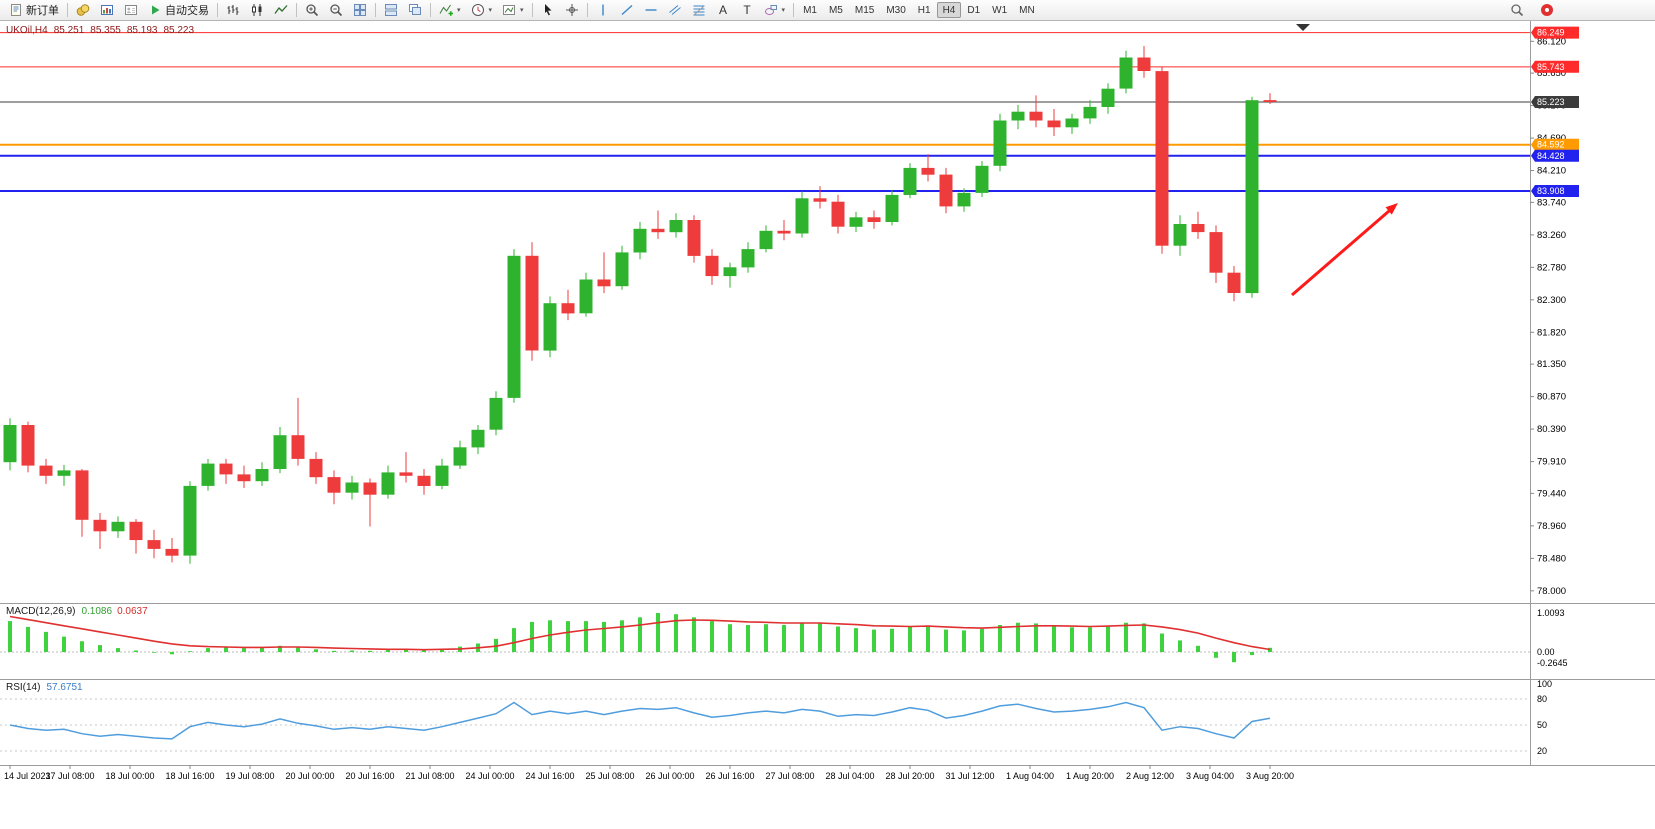 The height and width of the screenshot is (829, 1655). What do you see at coordinates (83, 10) in the screenshot?
I see `market-watch-button` at bounding box center [83, 10].